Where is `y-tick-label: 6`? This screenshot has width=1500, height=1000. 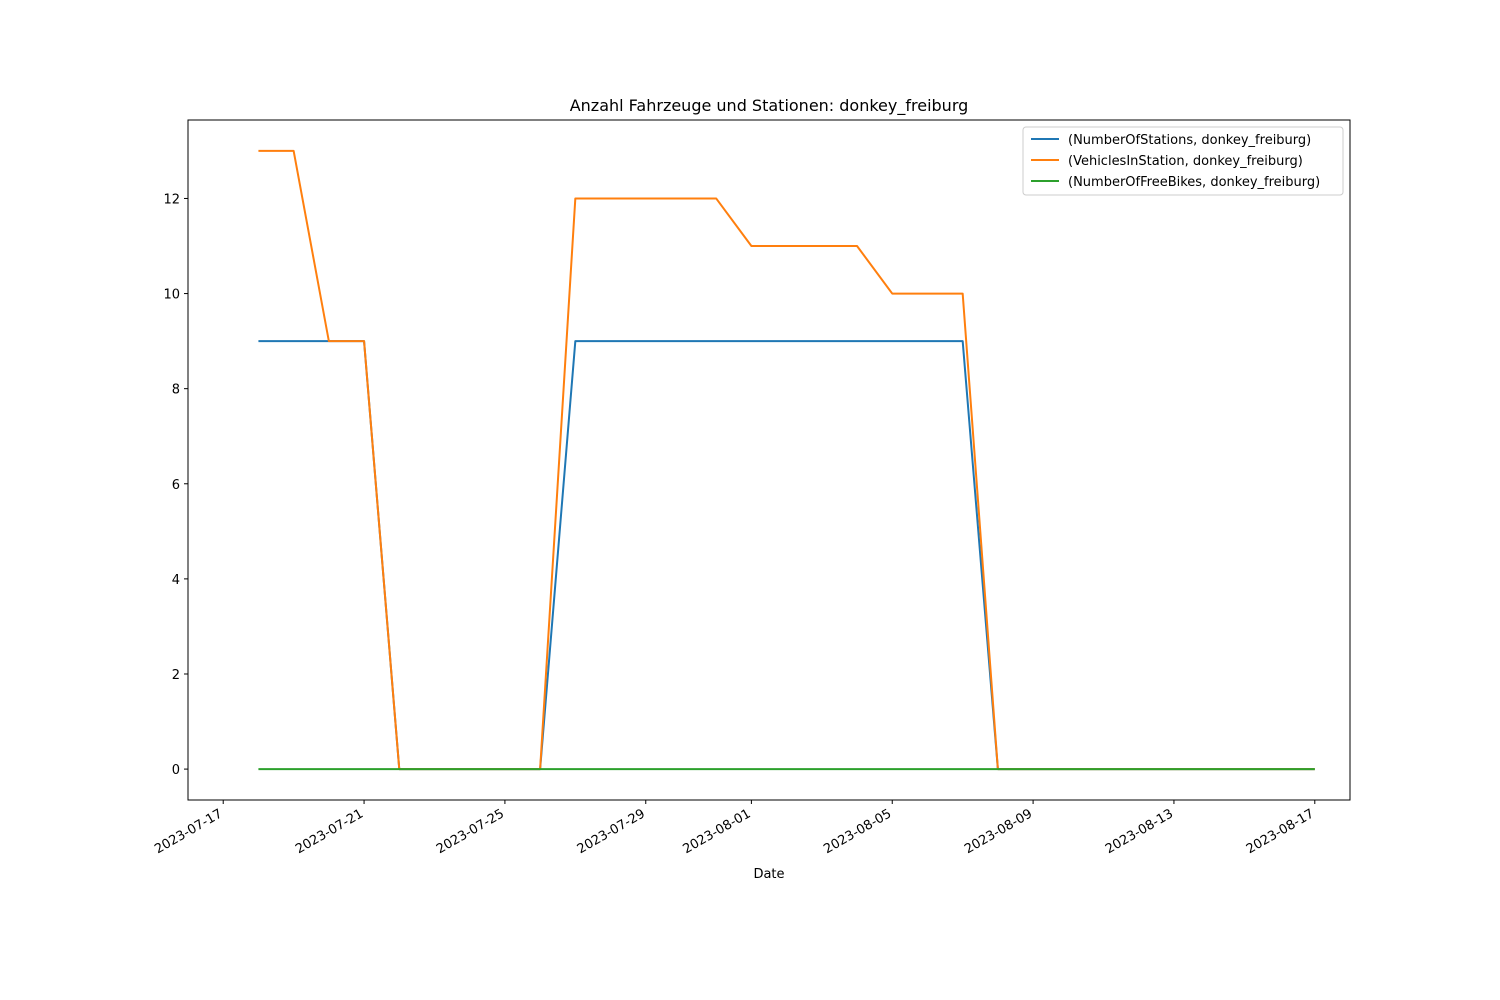
y-tick-label: 6 is located at coordinates (176, 485).